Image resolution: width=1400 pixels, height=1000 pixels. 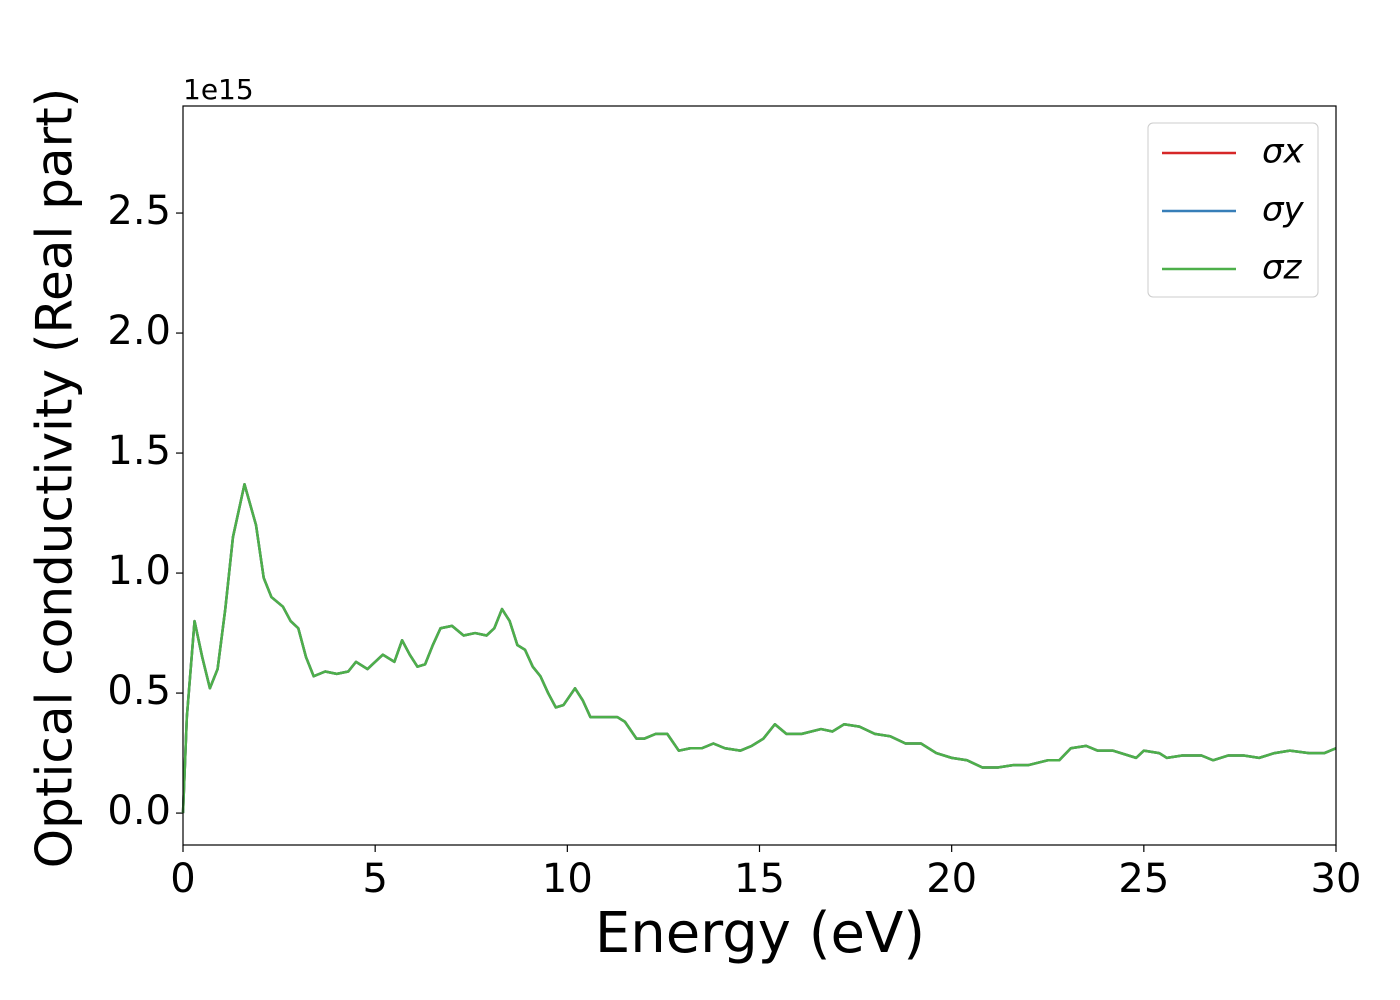 What do you see at coordinates (139, 331) in the screenshot?
I see `y-tick-label: 2.0` at bounding box center [139, 331].